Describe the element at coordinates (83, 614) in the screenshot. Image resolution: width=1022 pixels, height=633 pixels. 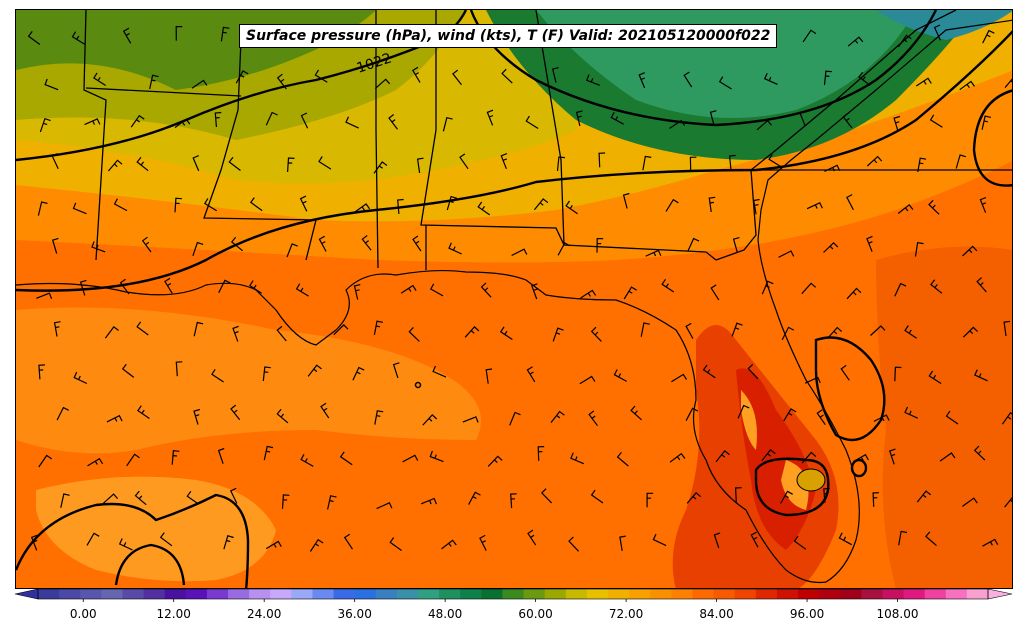
I see `colorbar-tick-label: 0.00` at that location.